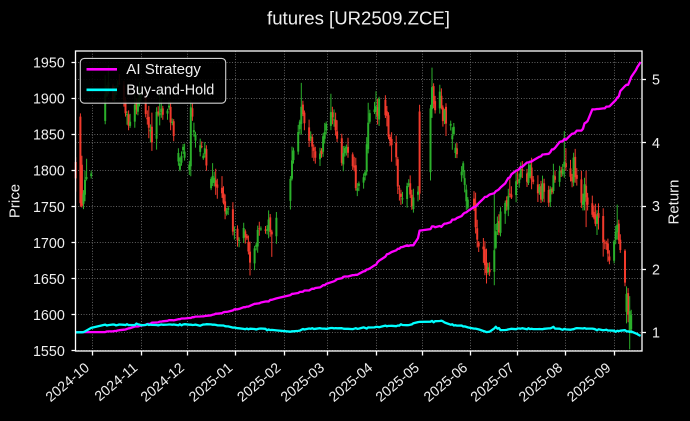 Image resolution: width=690 pixels, height=421 pixels. I want to click on svg-text: 1700, so click(49, 244).